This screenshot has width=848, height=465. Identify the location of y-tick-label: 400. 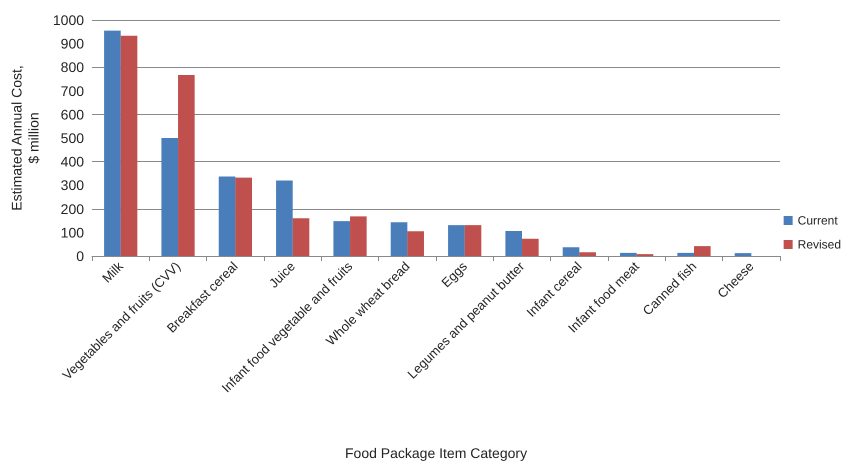
(72, 162).